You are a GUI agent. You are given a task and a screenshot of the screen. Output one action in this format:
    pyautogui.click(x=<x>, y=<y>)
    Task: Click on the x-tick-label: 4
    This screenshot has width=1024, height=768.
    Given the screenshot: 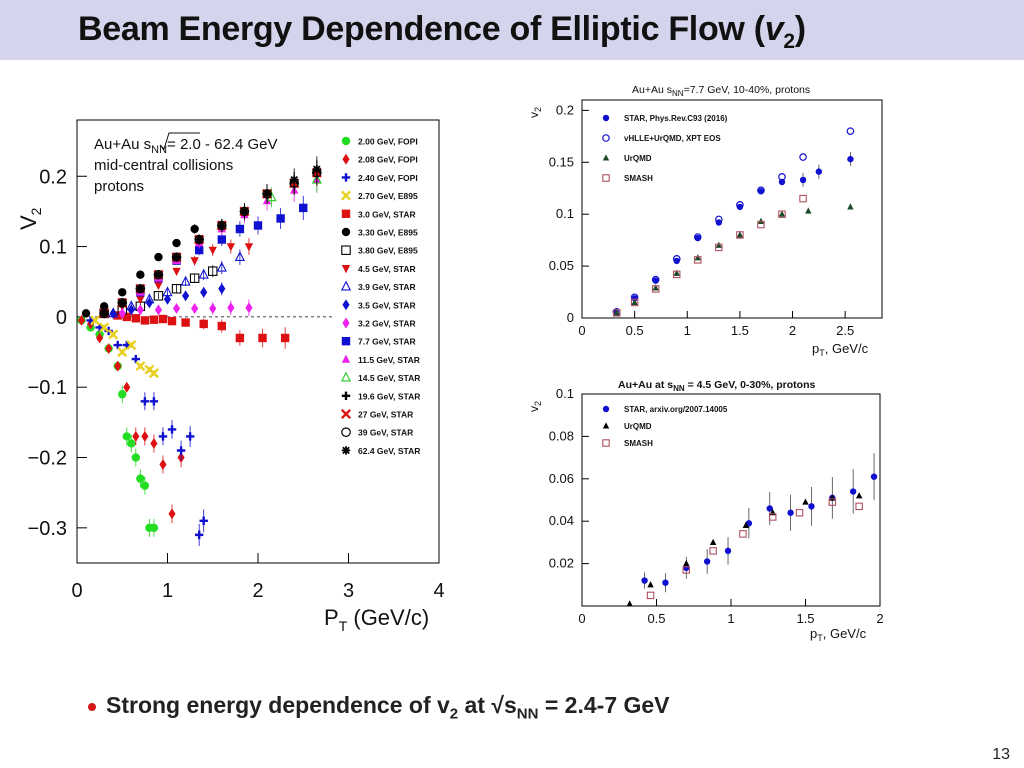 What is the action you would take?
    pyautogui.click(x=438, y=591)
    